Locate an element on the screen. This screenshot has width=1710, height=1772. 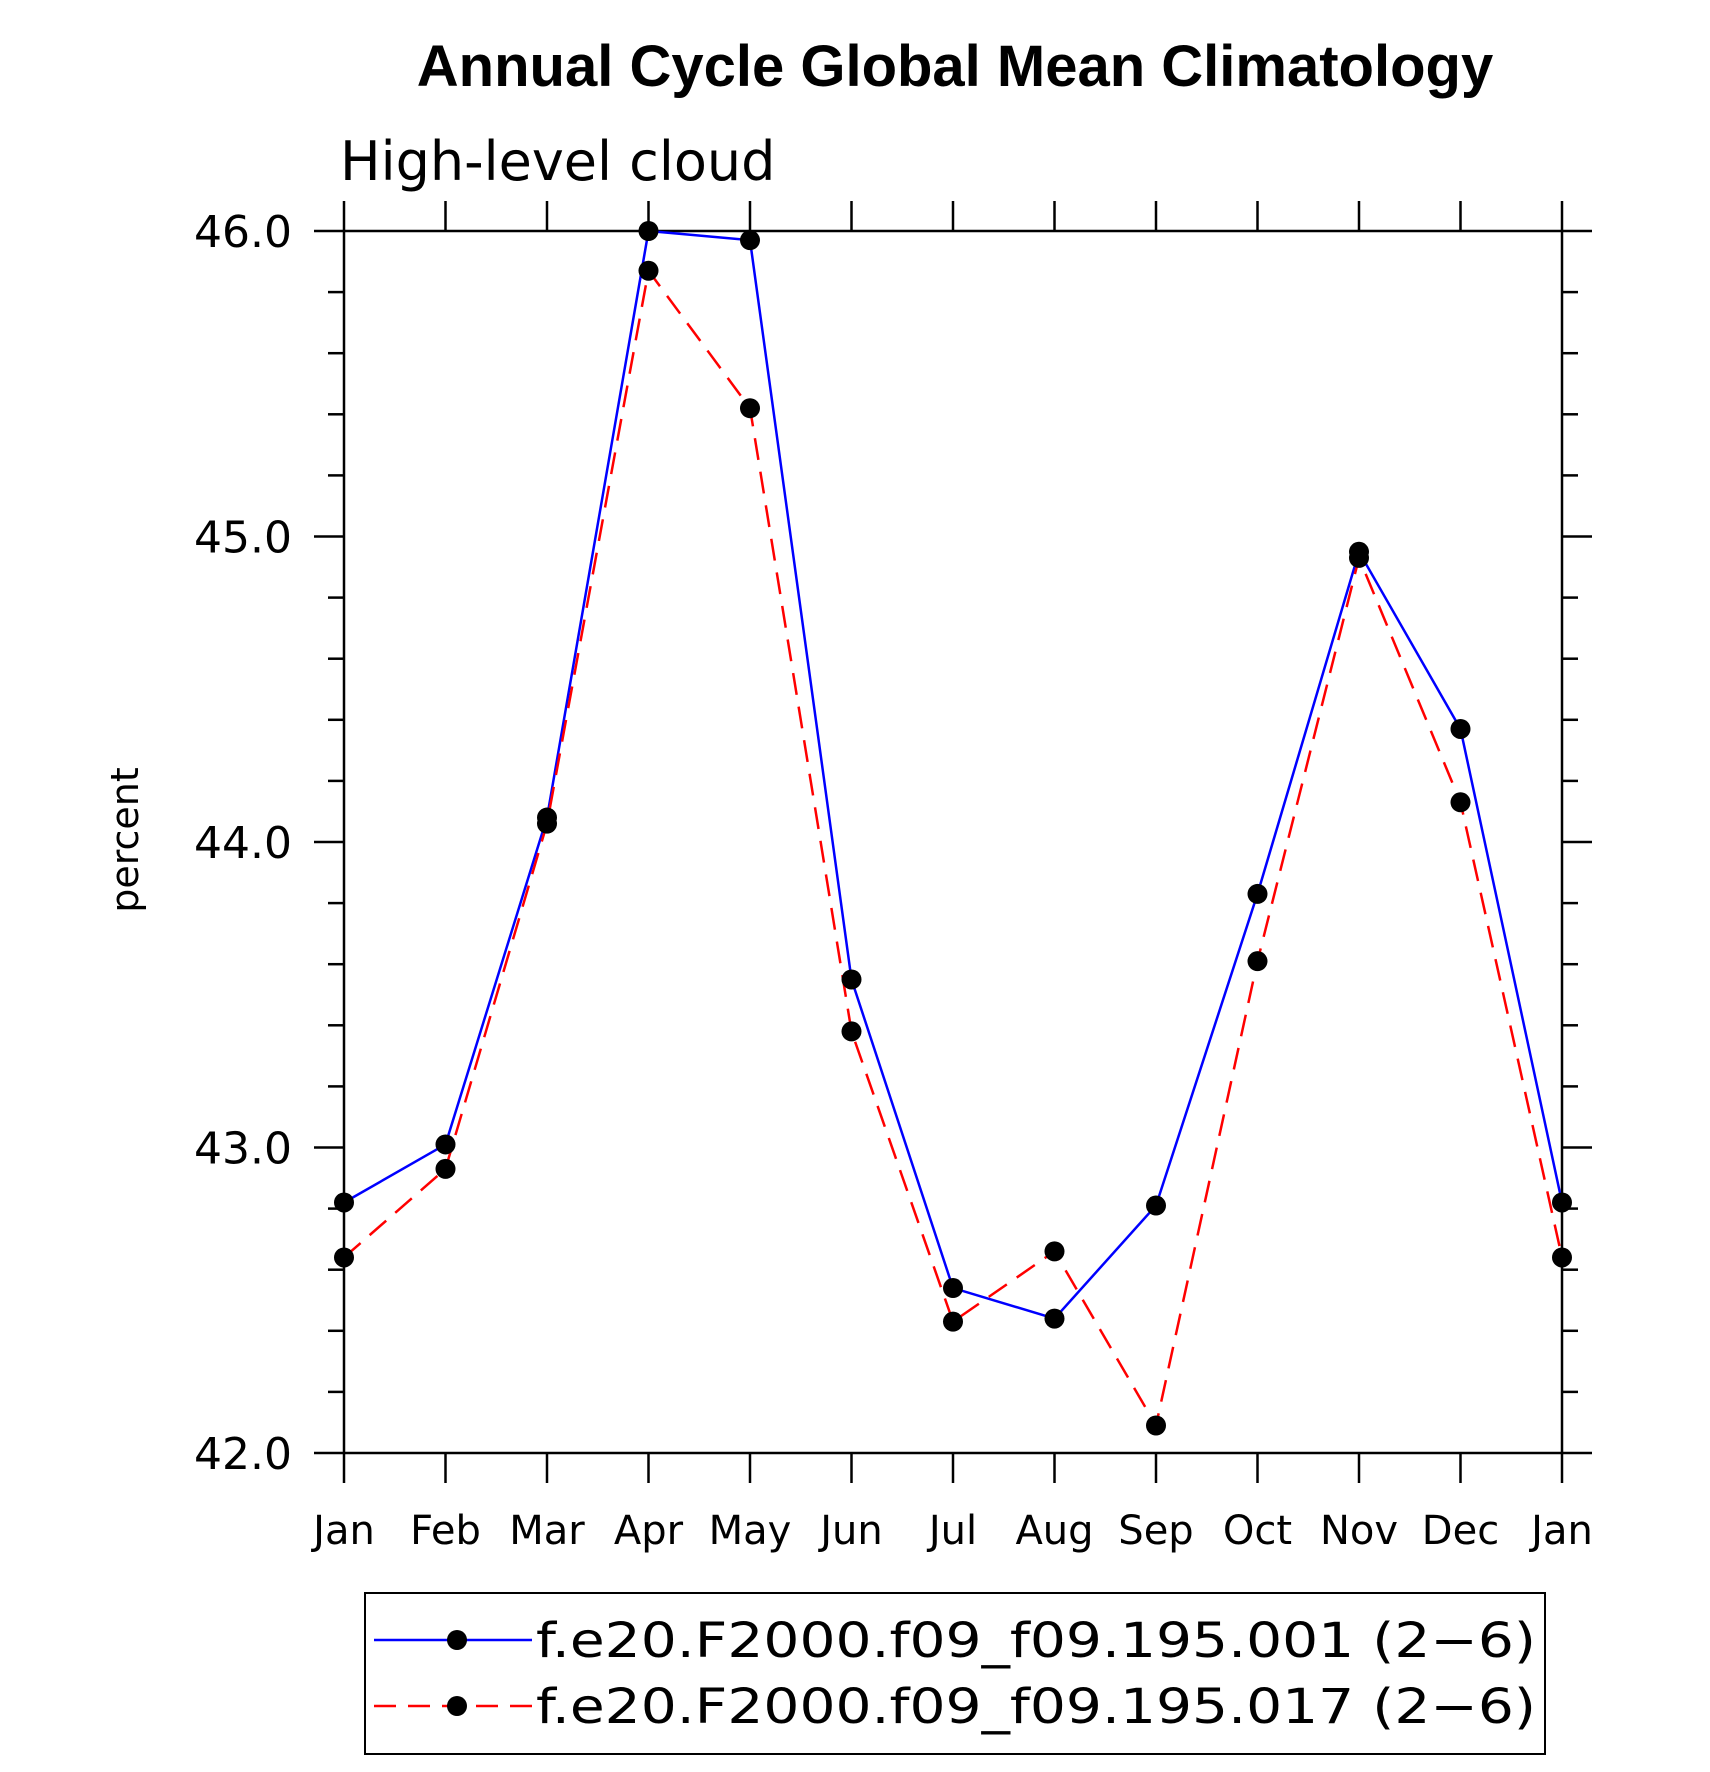
y-tick-label: 45.0 is located at coordinates (243, 538).